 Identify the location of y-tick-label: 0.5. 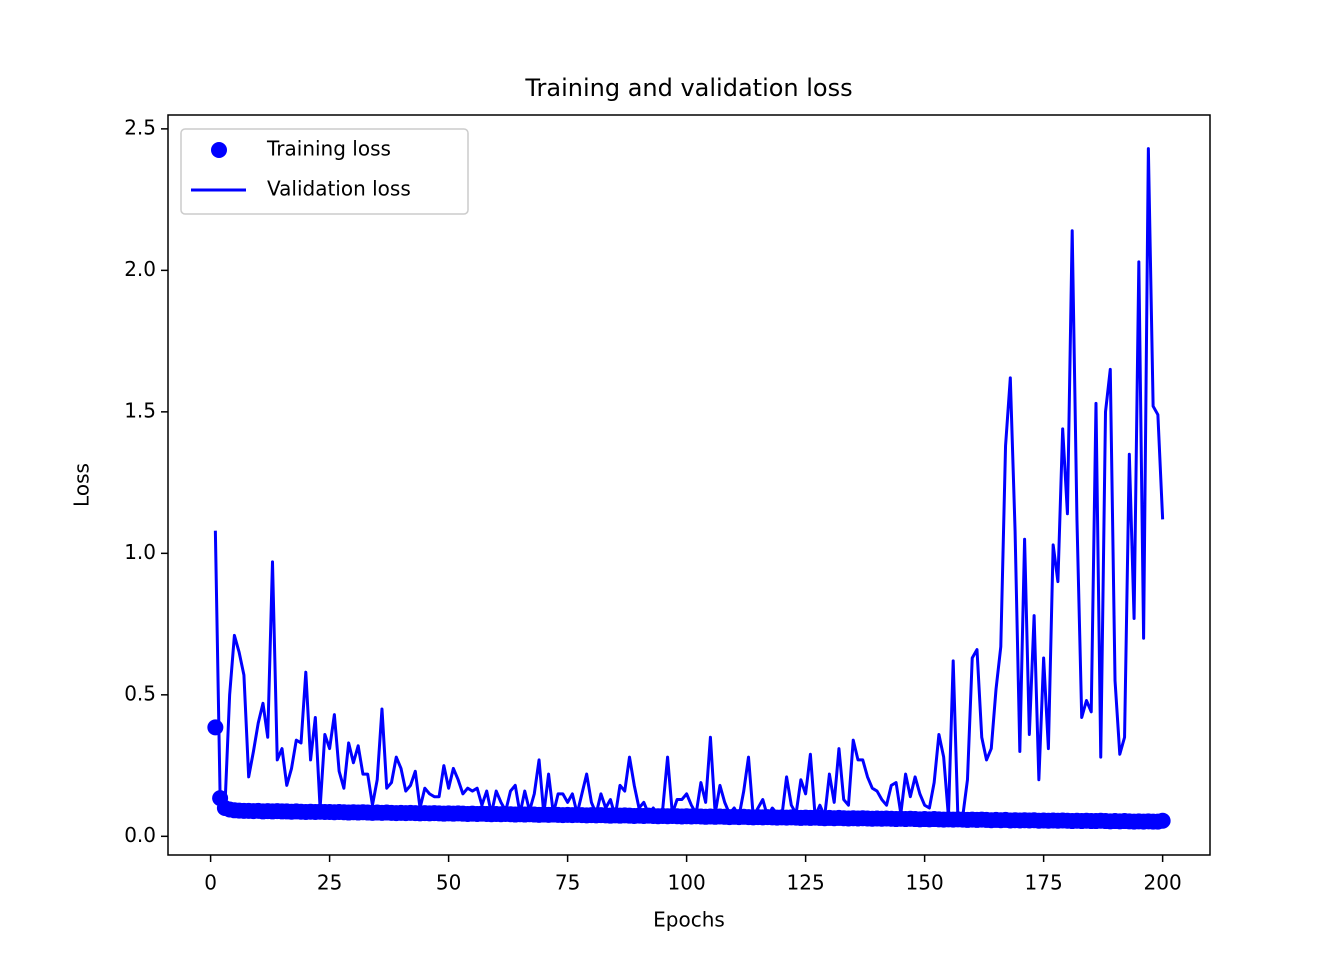
(140, 693).